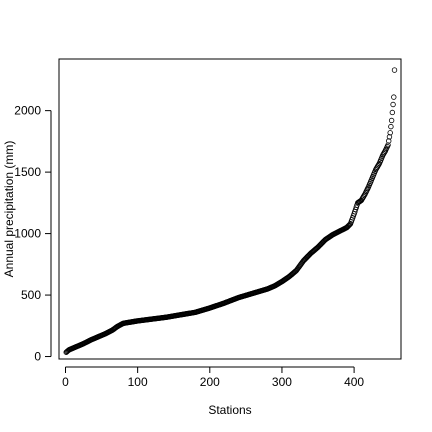  I want to click on y-axis-label: Annual precipitation (mm), so click(9, 209).